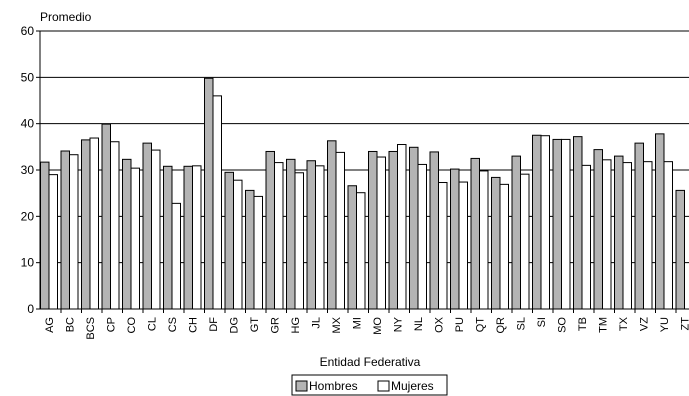 This screenshot has height=396, width=689. I want to click on x-axis-label: Entidad Federativa, so click(370, 362).